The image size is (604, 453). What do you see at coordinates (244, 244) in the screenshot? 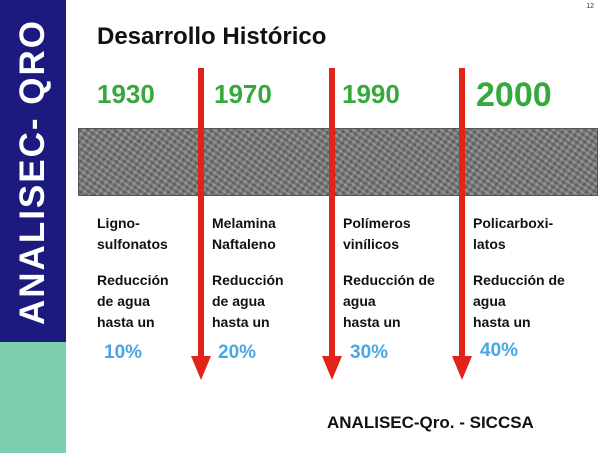
I see `material-name-cont: Naftaleno` at bounding box center [244, 244].